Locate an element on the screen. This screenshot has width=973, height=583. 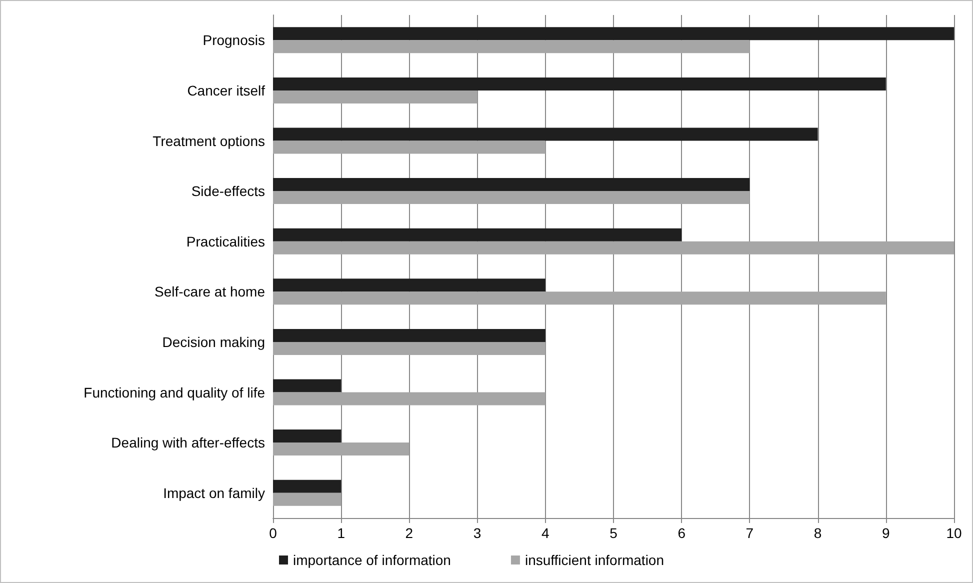
y-tick-label: Self-care at home is located at coordinates (210, 292).